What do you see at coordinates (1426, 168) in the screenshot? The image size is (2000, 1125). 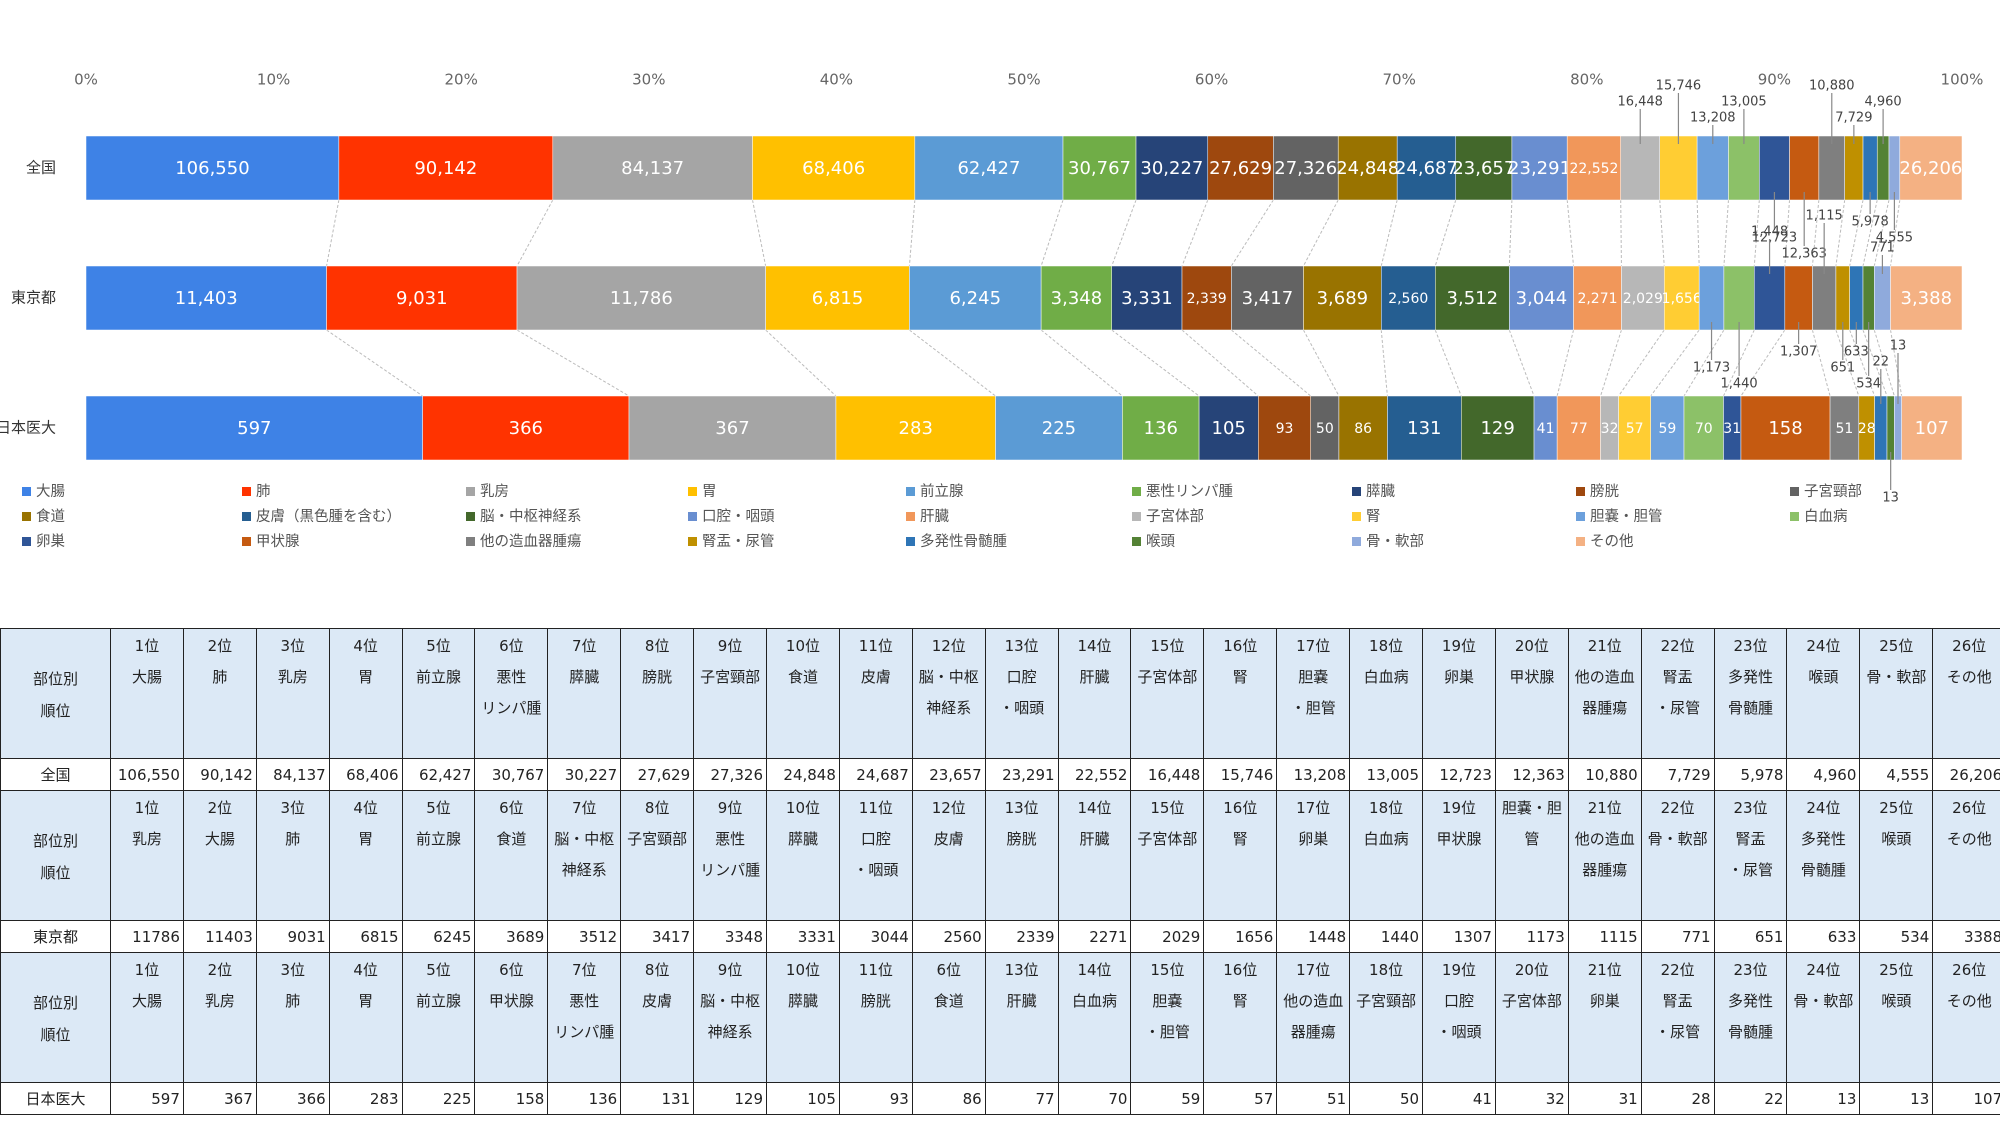 I see `segment-label: 24,687` at bounding box center [1426, 168].